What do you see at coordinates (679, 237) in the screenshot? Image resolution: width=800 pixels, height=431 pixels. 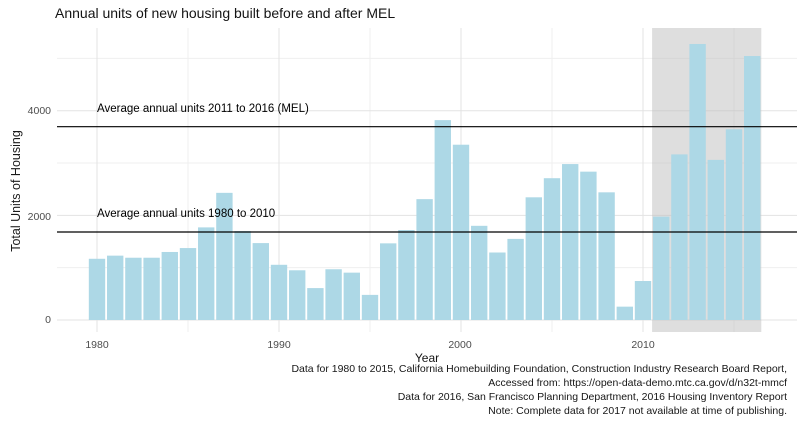 I see `bar-2012` at bounding box center [679, 237].